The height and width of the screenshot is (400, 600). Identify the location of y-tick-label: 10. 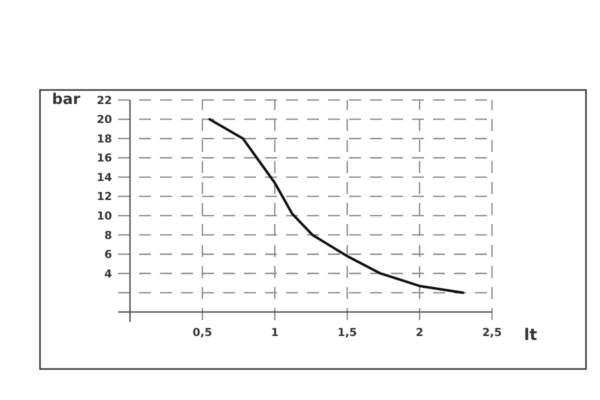
(104, 215).